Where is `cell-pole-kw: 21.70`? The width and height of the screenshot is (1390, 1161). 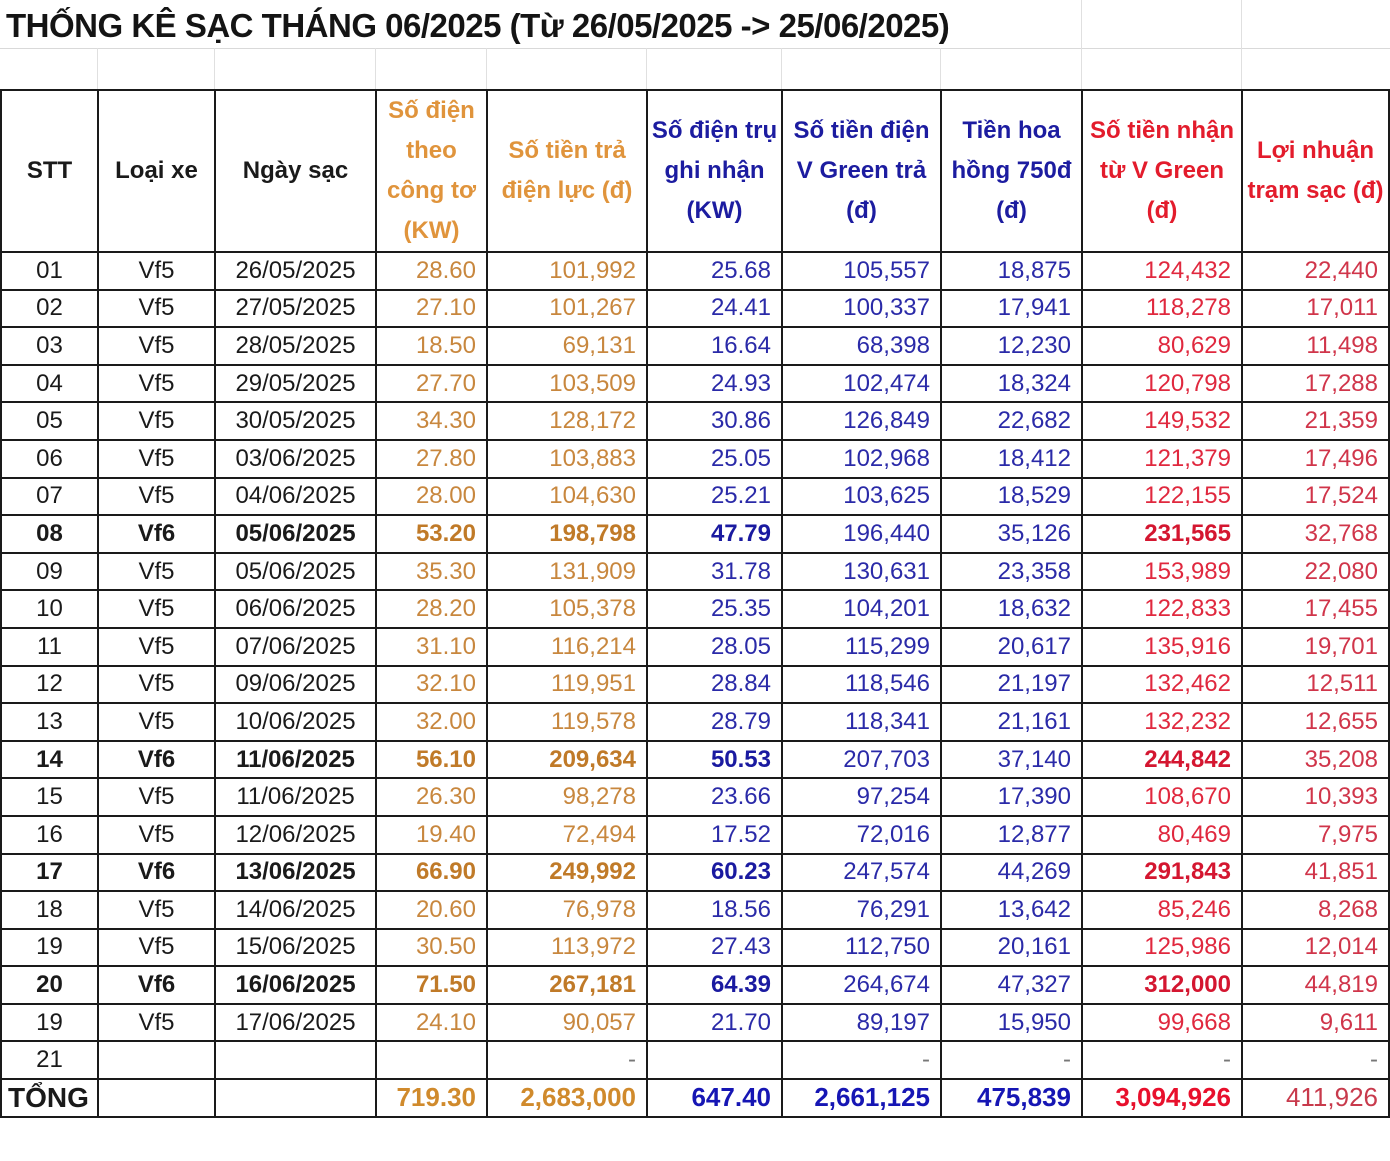 cell-pole-kw: 21.70 is located at coordinates (714, 1022).